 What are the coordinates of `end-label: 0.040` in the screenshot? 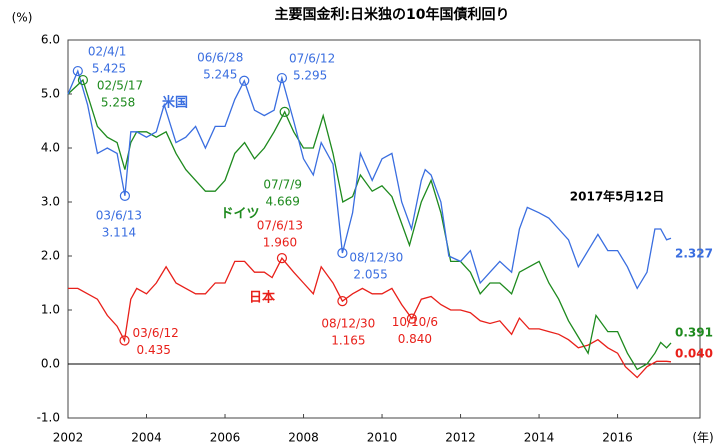 It's located at (694, 354).